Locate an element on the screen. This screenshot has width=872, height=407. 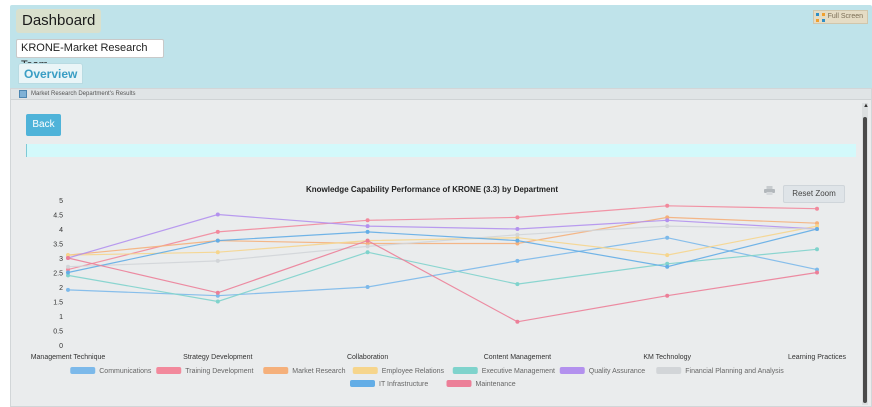
page-title: Dashboard is located at coordinates (59, 21).